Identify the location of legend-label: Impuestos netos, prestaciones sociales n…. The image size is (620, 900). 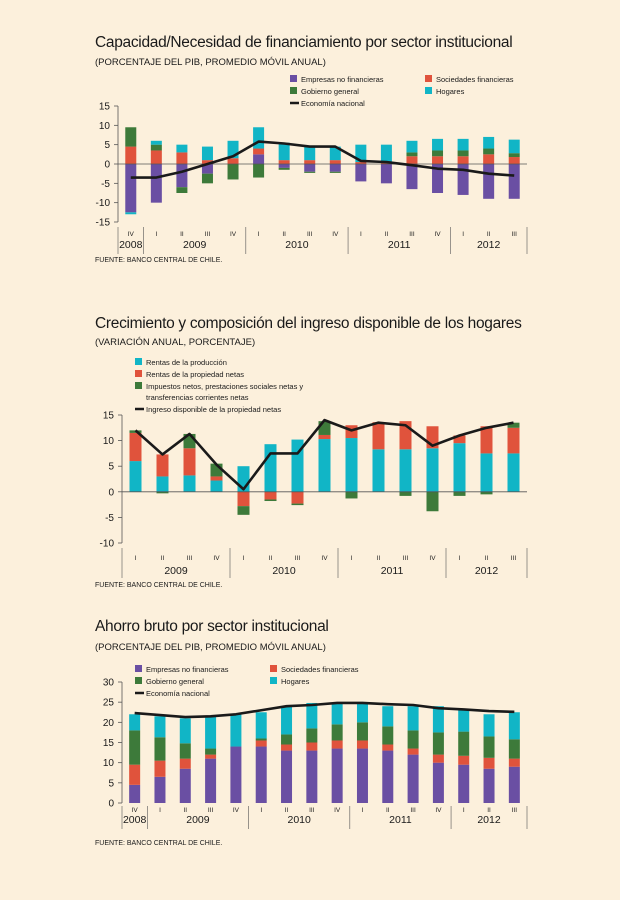
(224, 392).